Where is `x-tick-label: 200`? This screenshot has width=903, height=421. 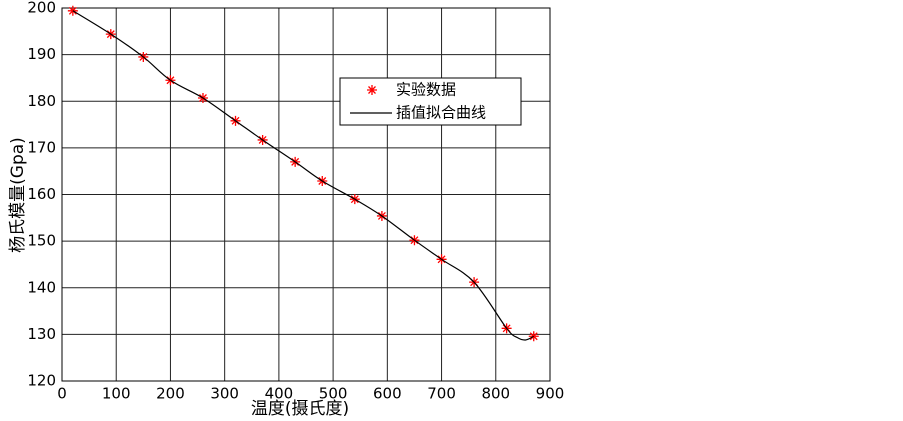
x-tick-label: 200 is located at coordinates (170, 394).